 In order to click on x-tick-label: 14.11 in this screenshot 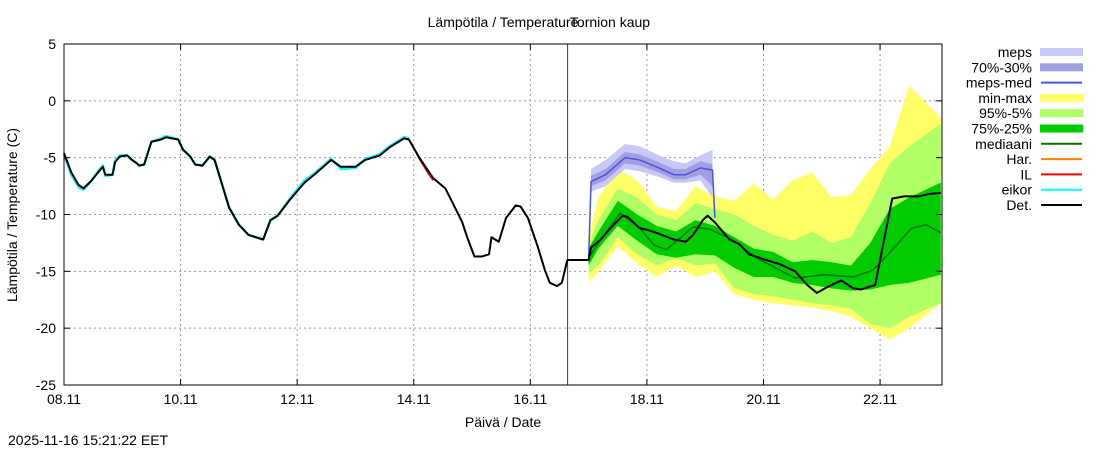, I will do `click(414, 399)`.